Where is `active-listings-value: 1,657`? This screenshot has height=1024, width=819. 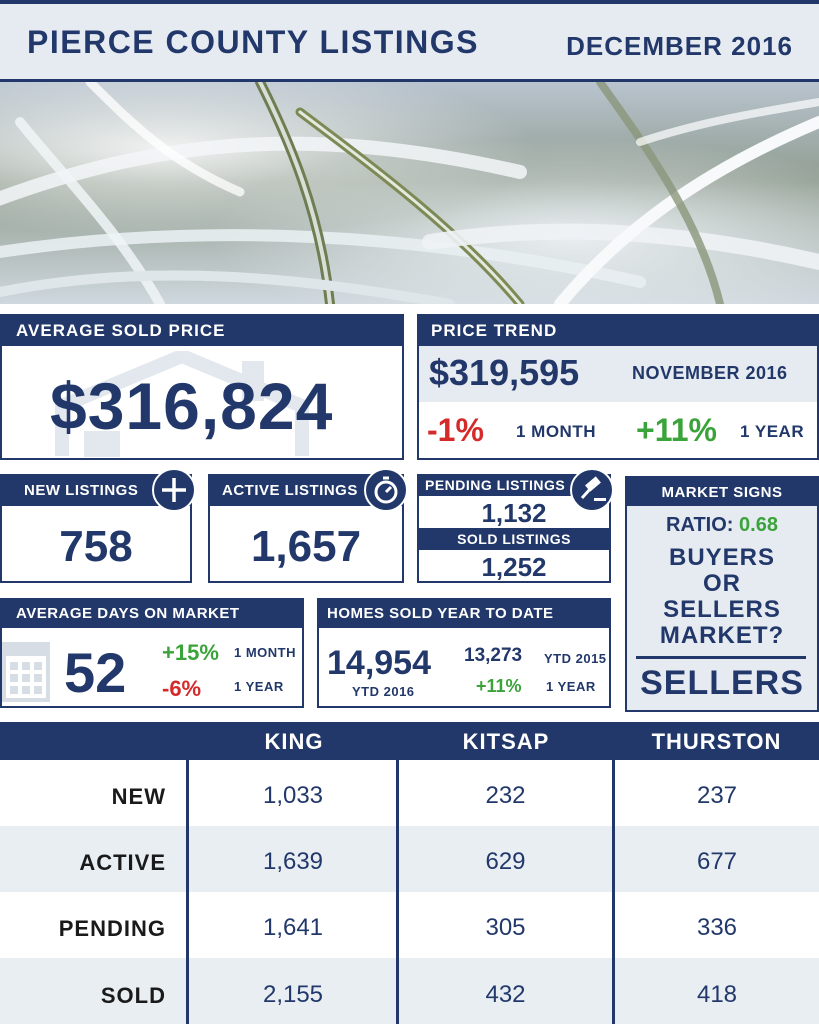
active-listings-value: 1,657 is located at coordinates (306, 546).